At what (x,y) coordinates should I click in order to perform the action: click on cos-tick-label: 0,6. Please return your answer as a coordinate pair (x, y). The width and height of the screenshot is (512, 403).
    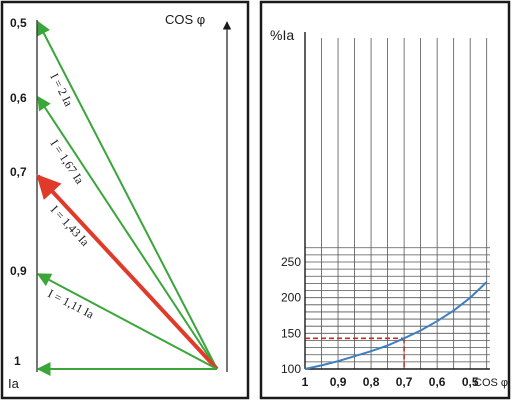
    Looking at the image, I should click on (18, 98).